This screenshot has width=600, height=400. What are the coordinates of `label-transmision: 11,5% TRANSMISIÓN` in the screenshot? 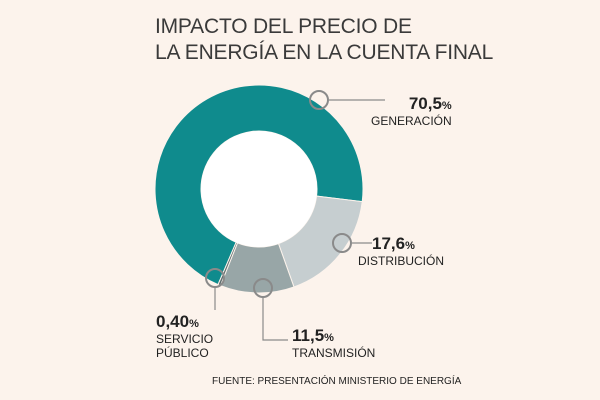 It's located at (333, 343).